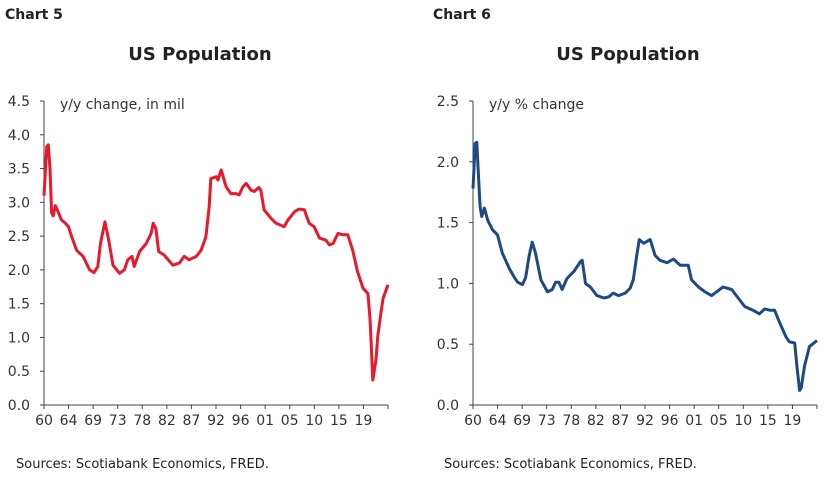 The width and height of the screenshot is (828, 483). What do you see at coordinates (448, 102) in the screenshot?
I see `chart-6-y-tick-label: 2.5` at bounding box center [448, 102].